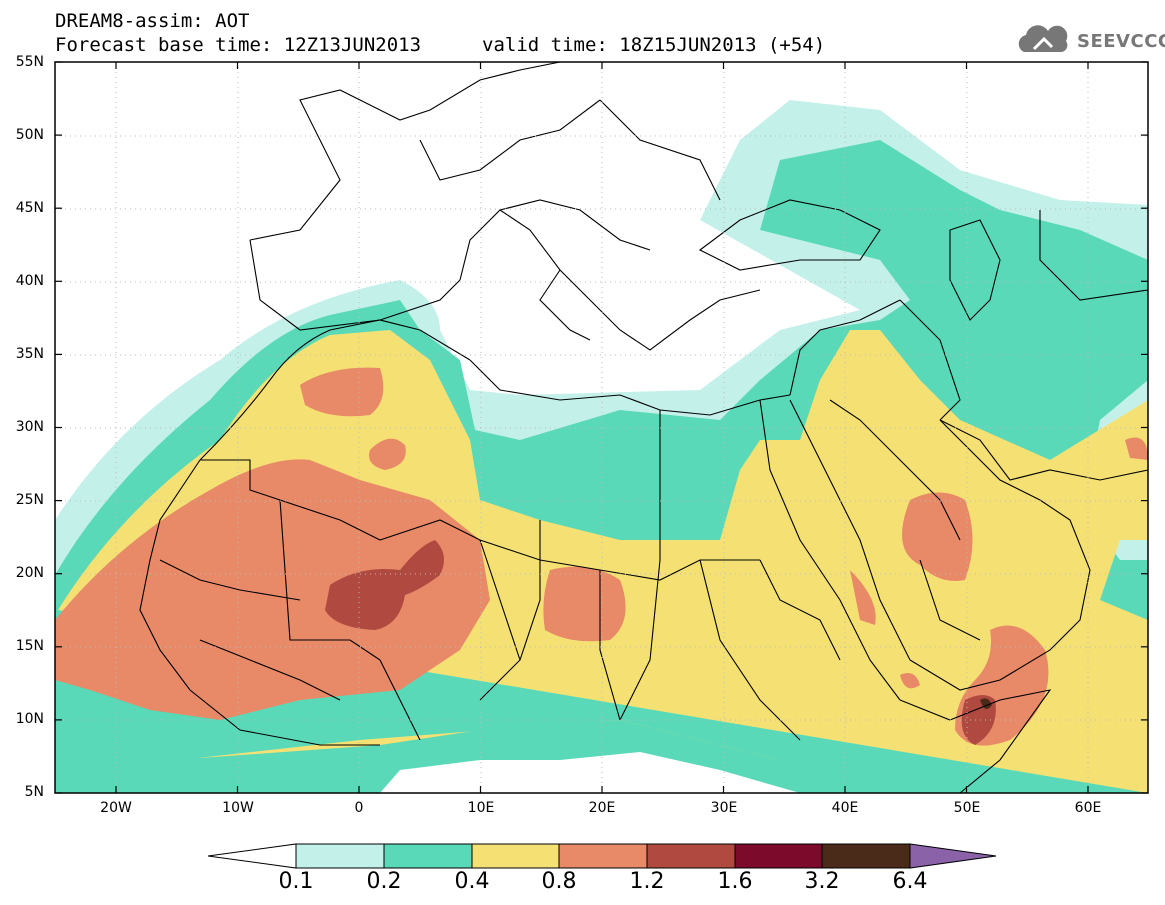 The height and width of the screenshot is (905, 1165). I want to click on aot-band-1.2, so click(384, 585).